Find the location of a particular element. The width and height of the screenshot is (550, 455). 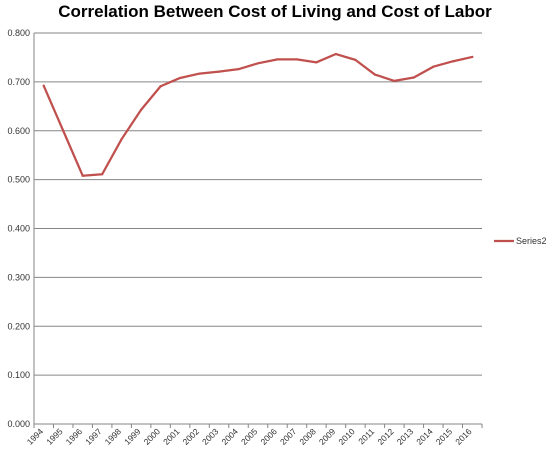

x-tick-label: 1999 is located at coordinates (132, 436).